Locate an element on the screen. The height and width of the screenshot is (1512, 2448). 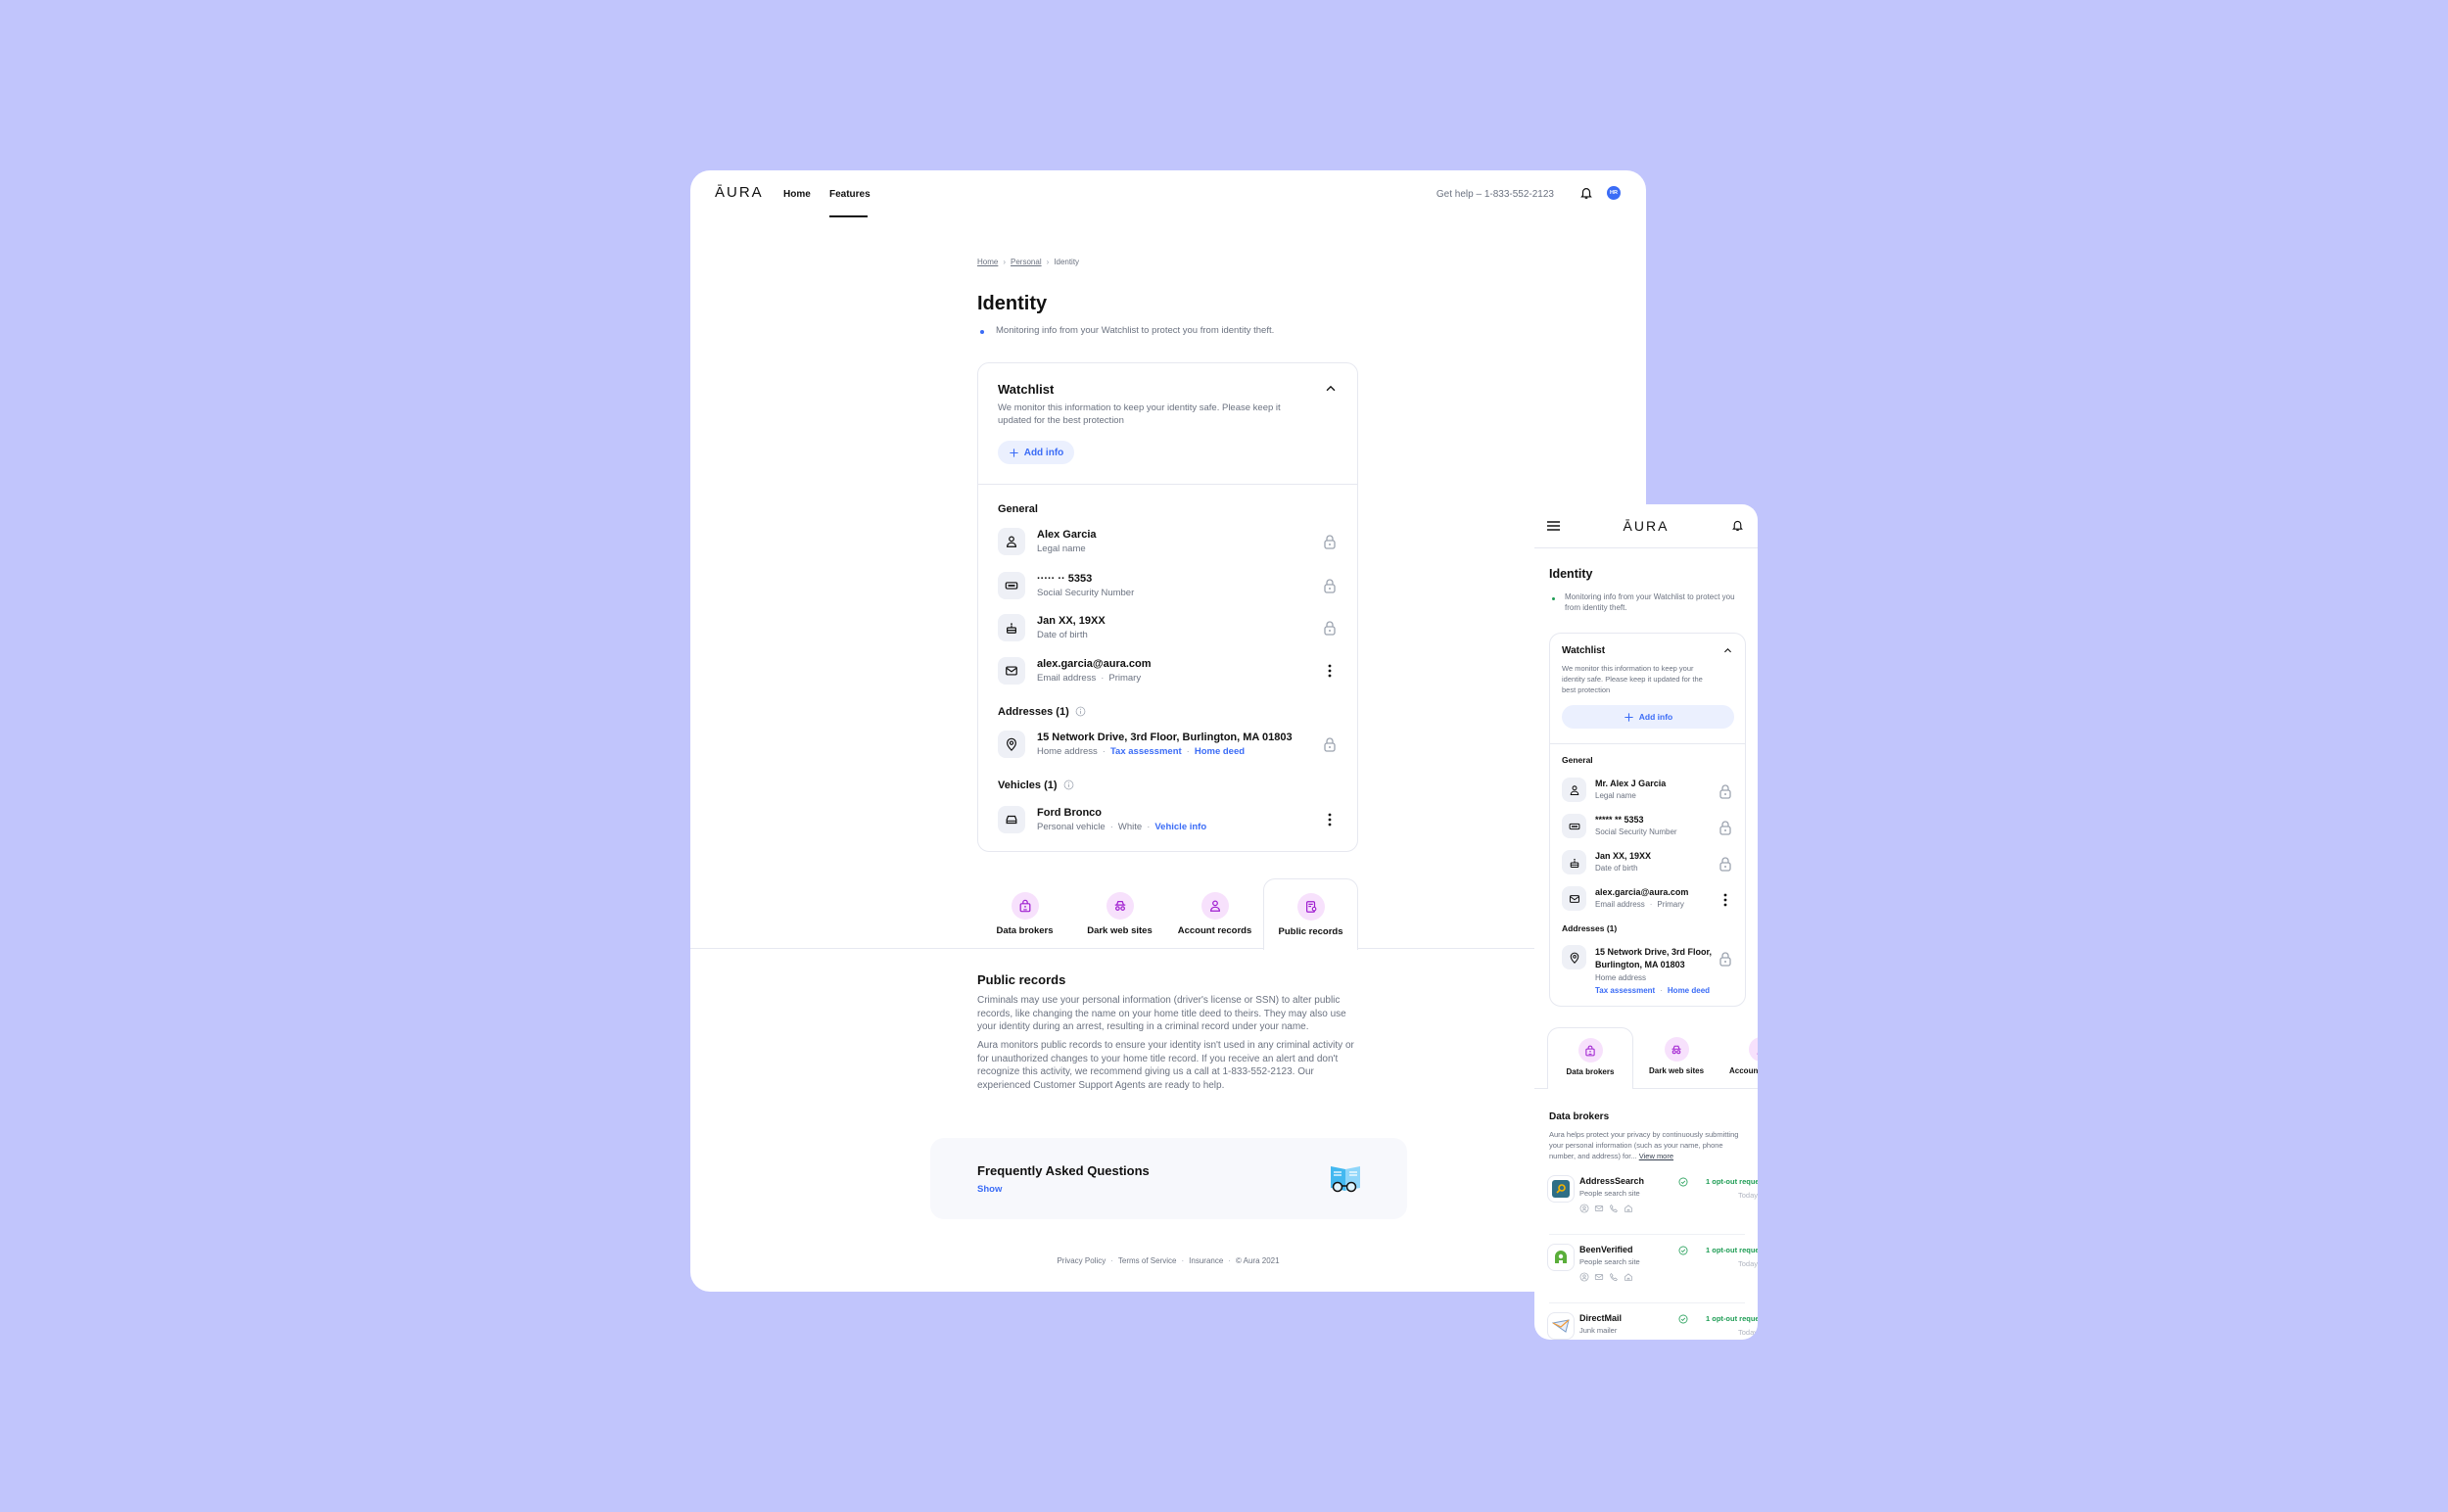
nav-features: Features is located at coordinates (850, 195).